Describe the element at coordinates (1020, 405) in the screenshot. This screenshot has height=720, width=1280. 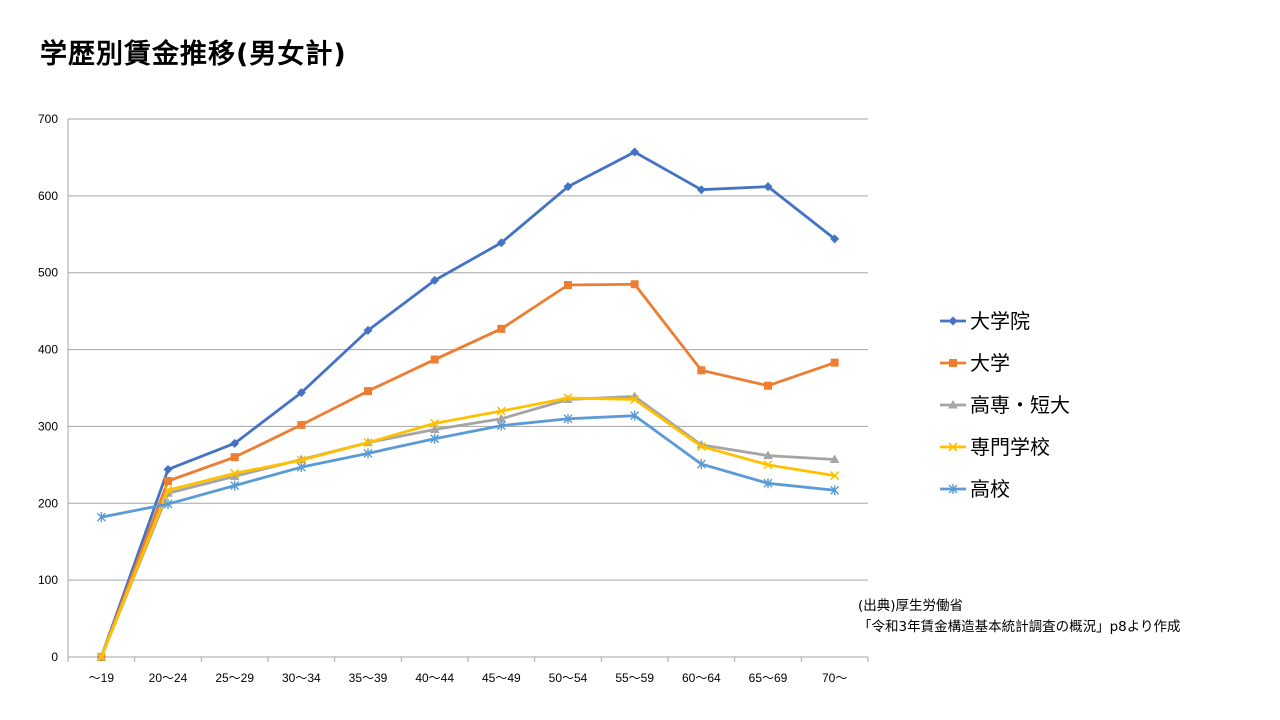
I see `legend-label-2: 高専・短大` at that location.